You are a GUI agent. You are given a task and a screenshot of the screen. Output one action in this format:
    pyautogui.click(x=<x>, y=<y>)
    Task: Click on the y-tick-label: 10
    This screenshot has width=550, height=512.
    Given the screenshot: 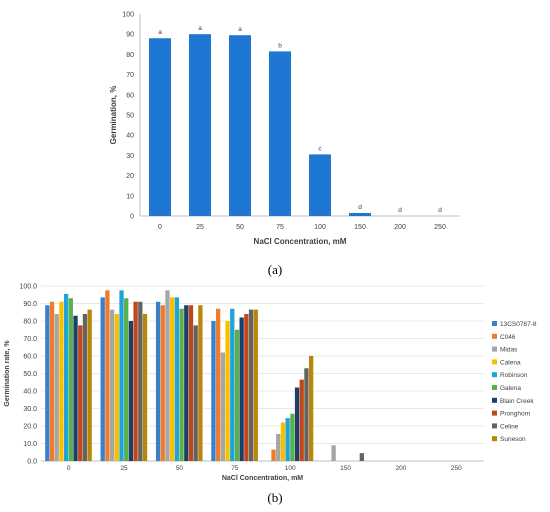 What is the action you would take?
    pyautogui.click(x=130, y=196)
    